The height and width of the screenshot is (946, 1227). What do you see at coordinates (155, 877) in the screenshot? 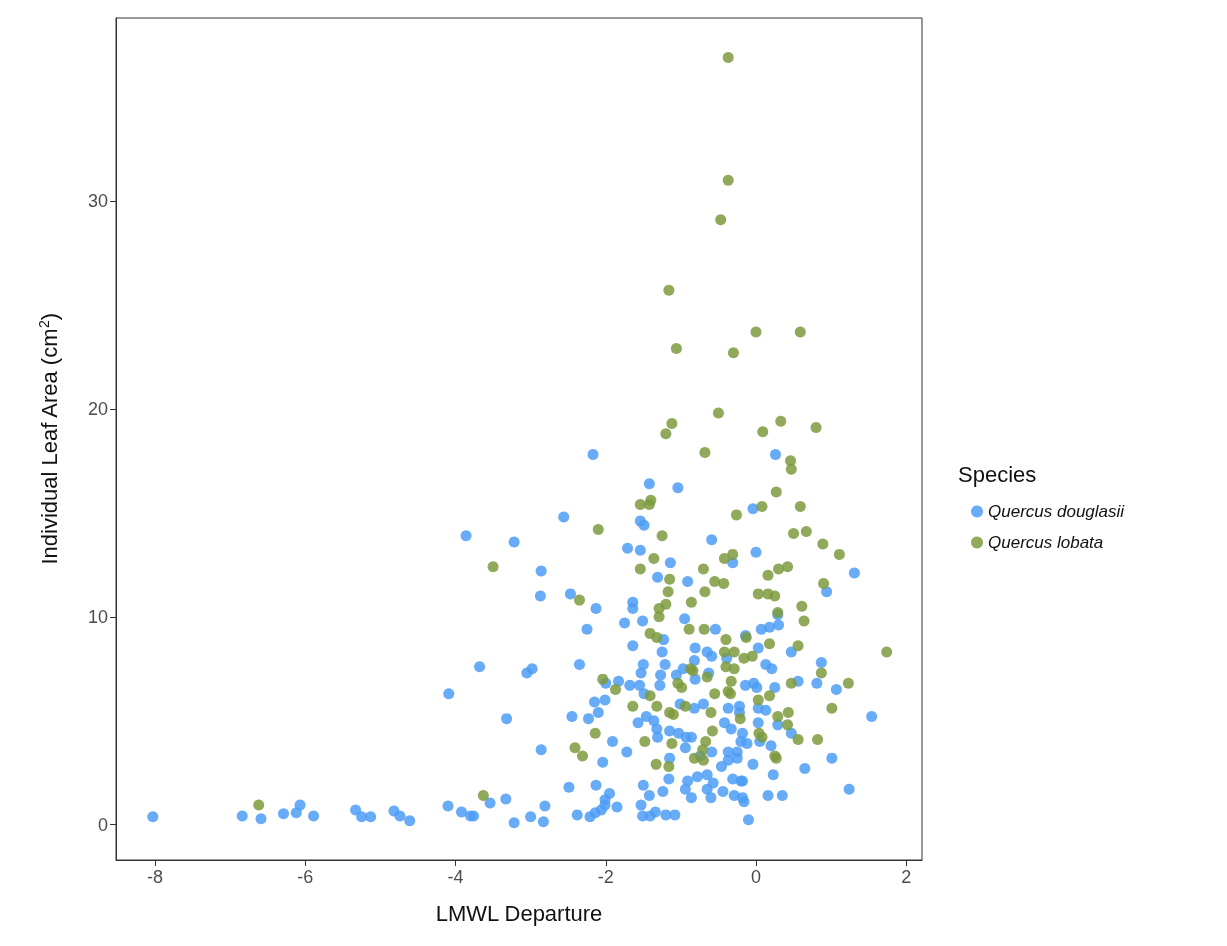
I see `x-tick-label: -8` at bounding box center [155, 877].